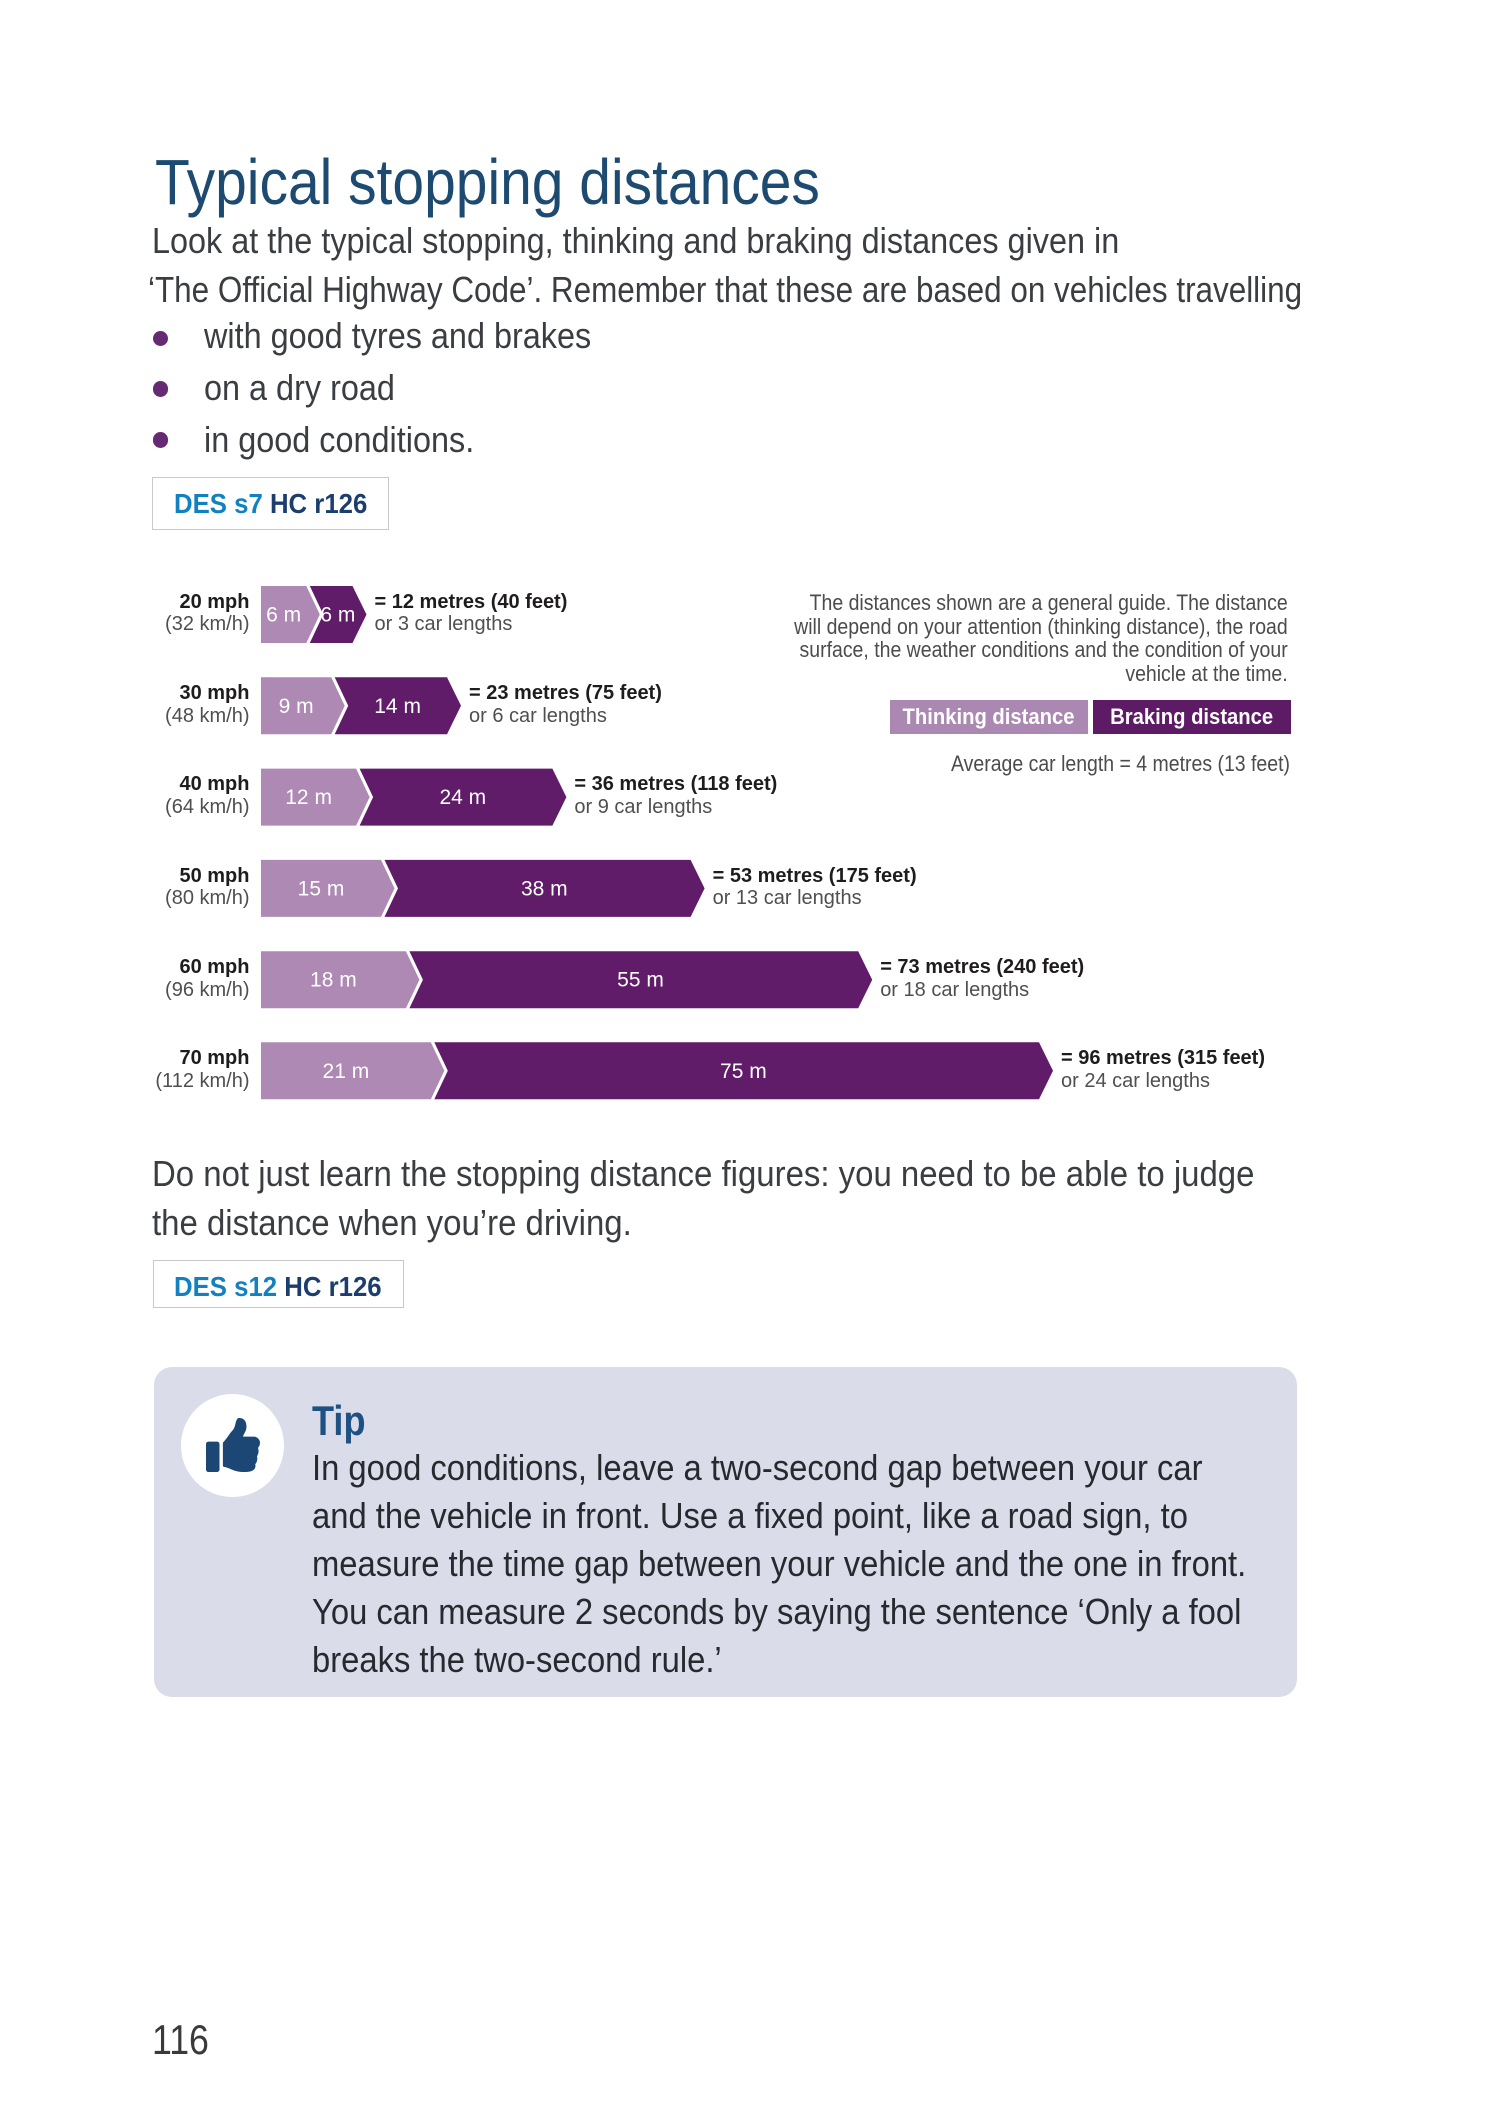  What do you see at coordinates (333, 980) in the screenshot?
I see `svg-text: 18 m` at bounding box center [333, 980].